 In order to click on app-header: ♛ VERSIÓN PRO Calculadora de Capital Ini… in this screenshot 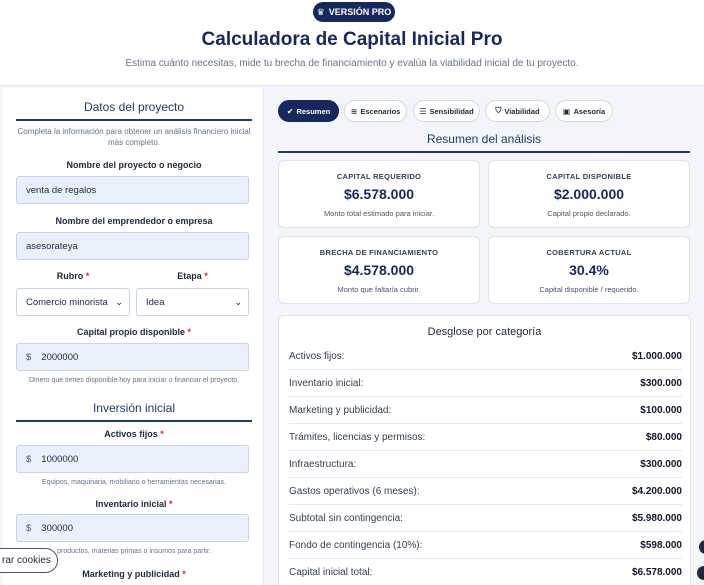, I will do `click(352, 43)`.